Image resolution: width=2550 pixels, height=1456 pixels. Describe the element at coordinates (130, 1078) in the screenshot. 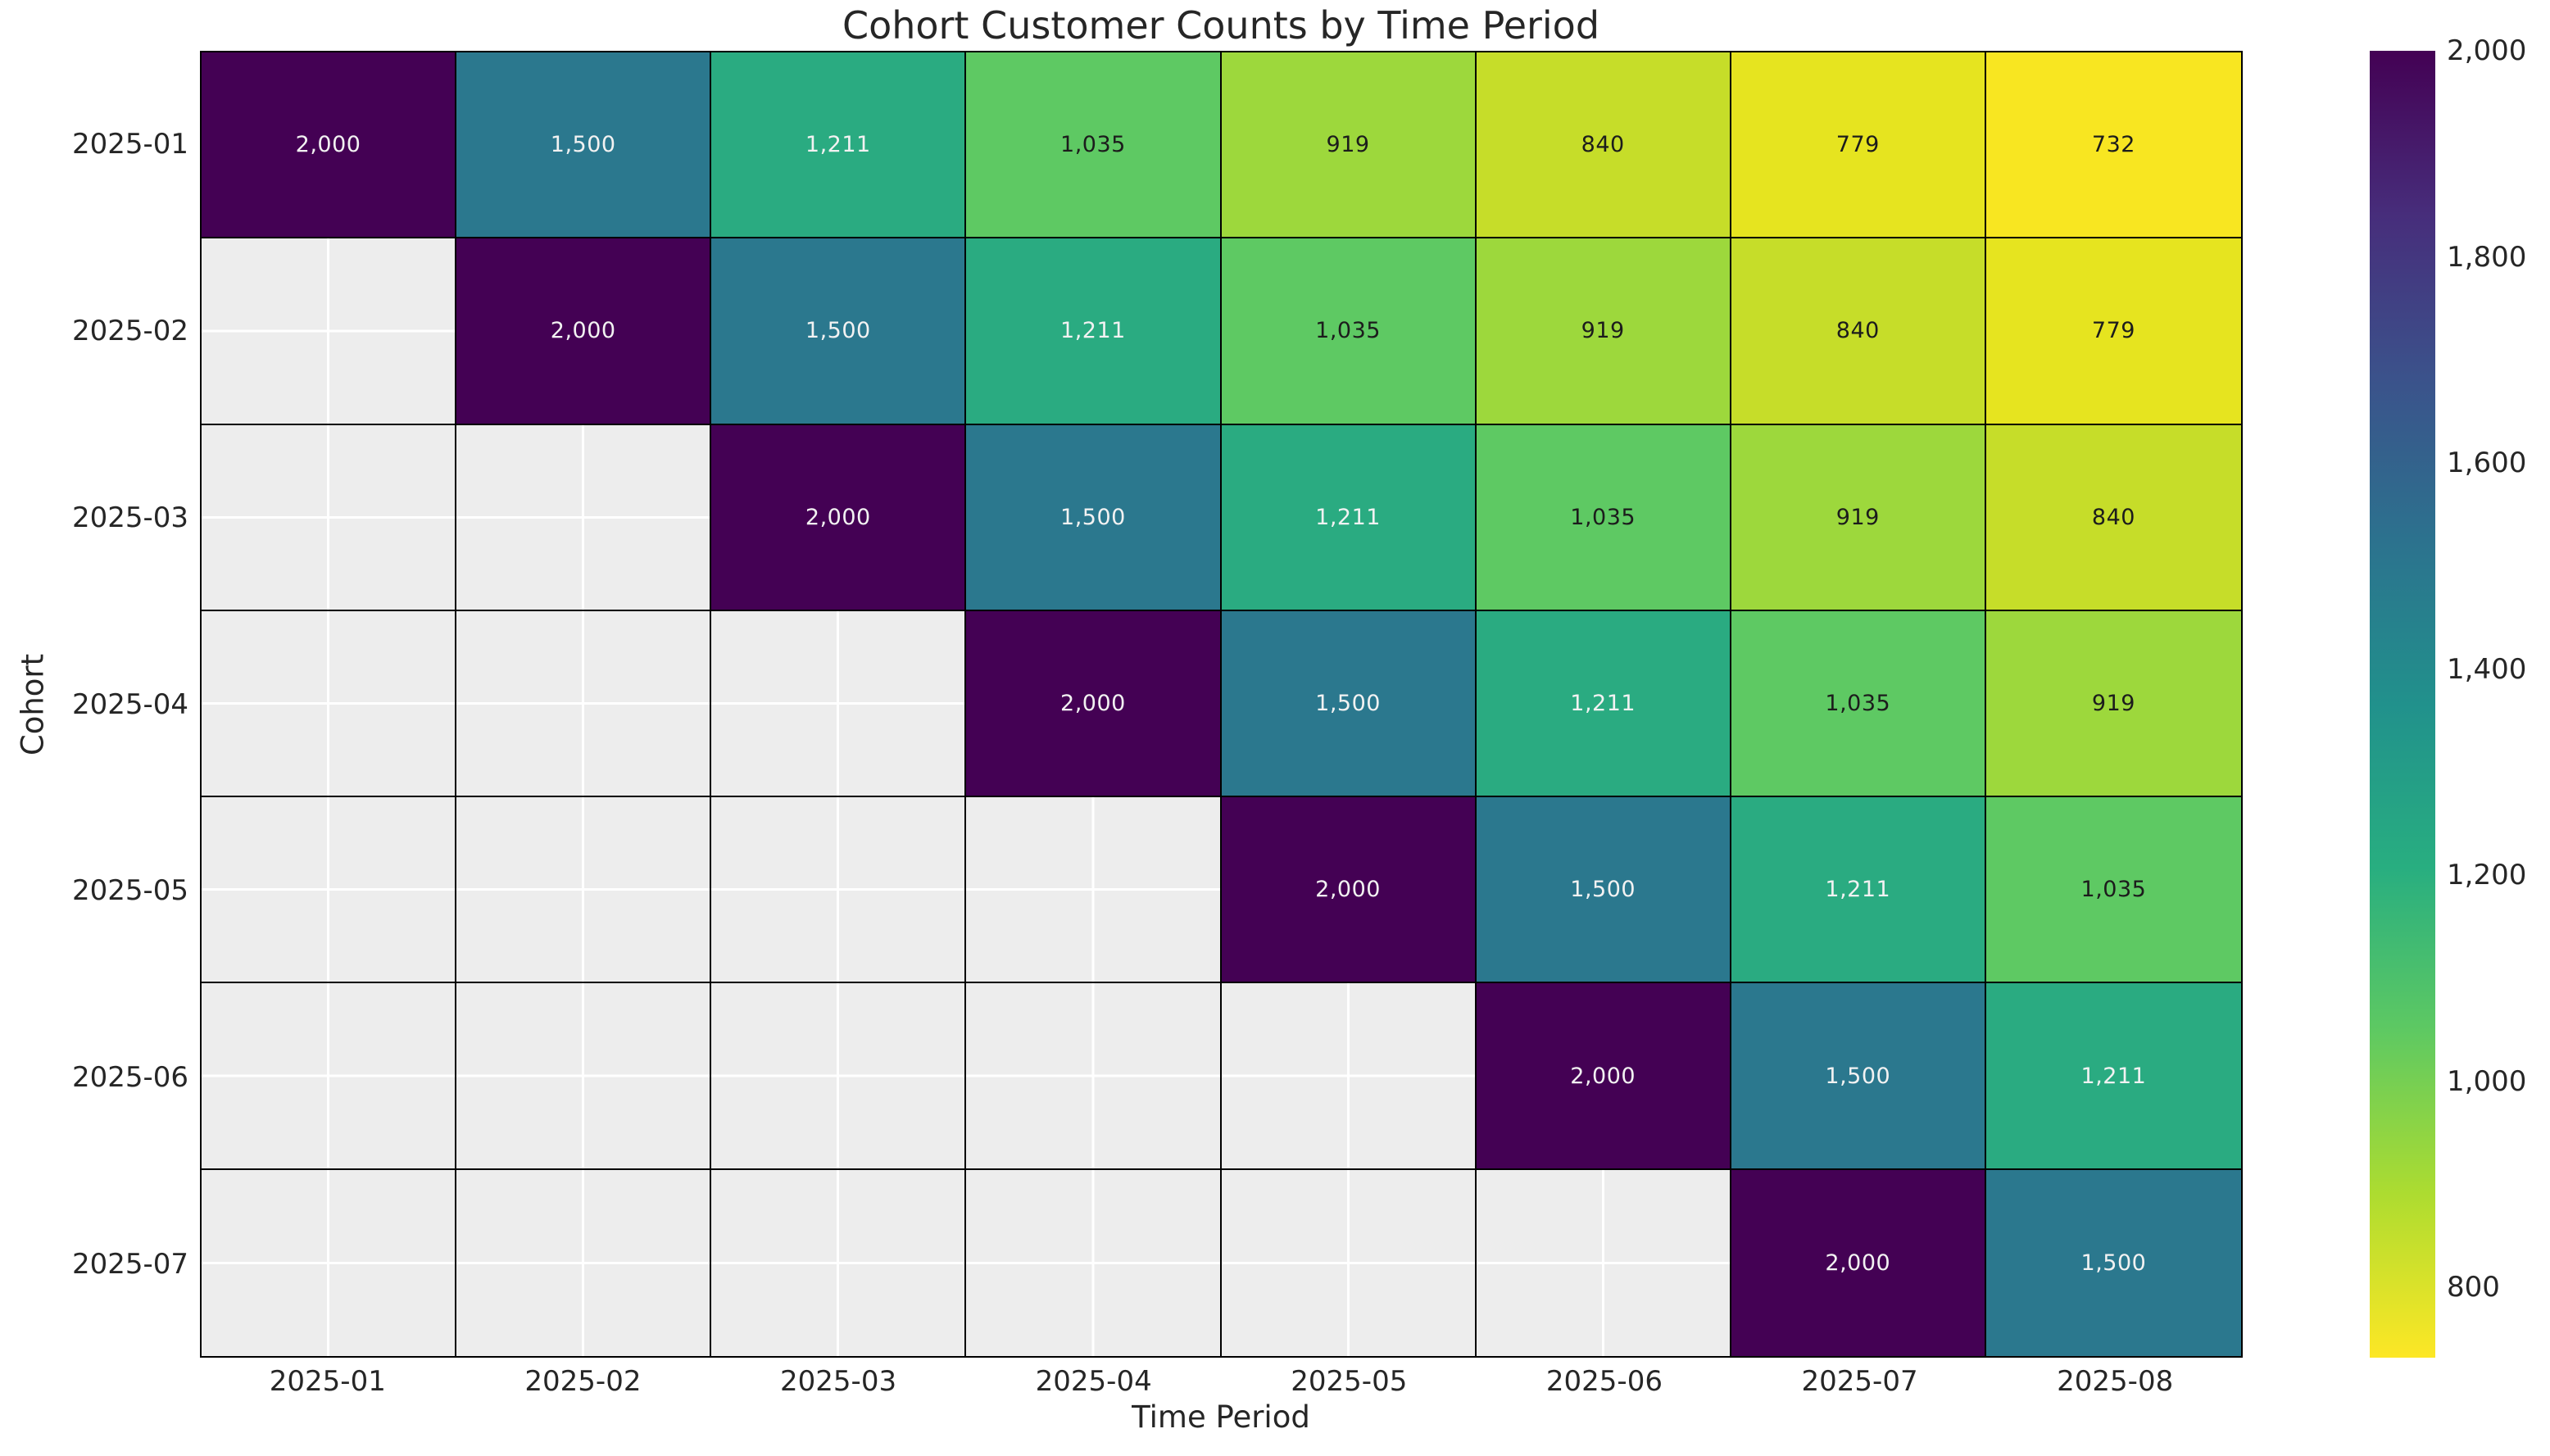

I see `y-tick-label: 2025-06` at that location.